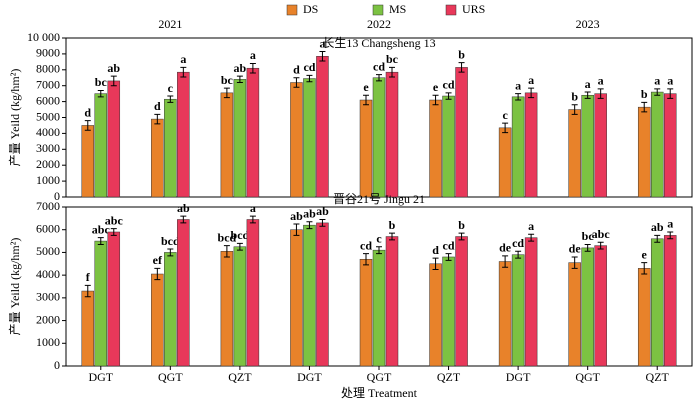  I want to click on legend-label: URS, so click(473, 9).